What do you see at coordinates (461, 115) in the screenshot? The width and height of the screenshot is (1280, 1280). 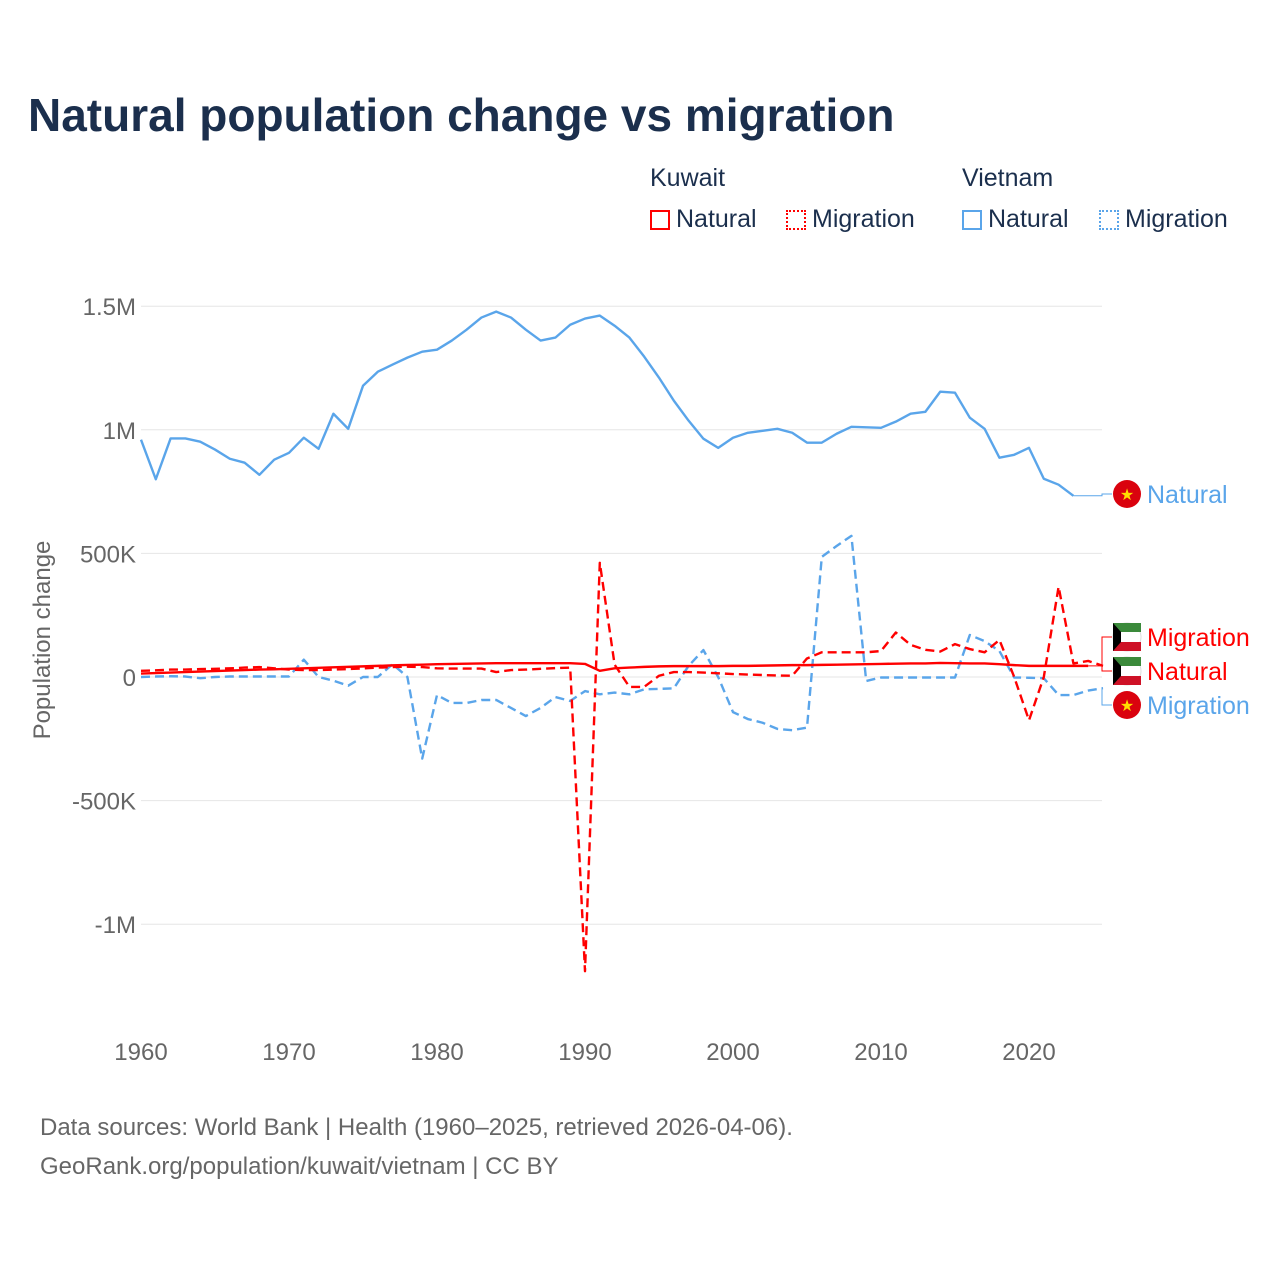 I see `chart-title: Natural population change vs migration` at bounding box center [461, 115].